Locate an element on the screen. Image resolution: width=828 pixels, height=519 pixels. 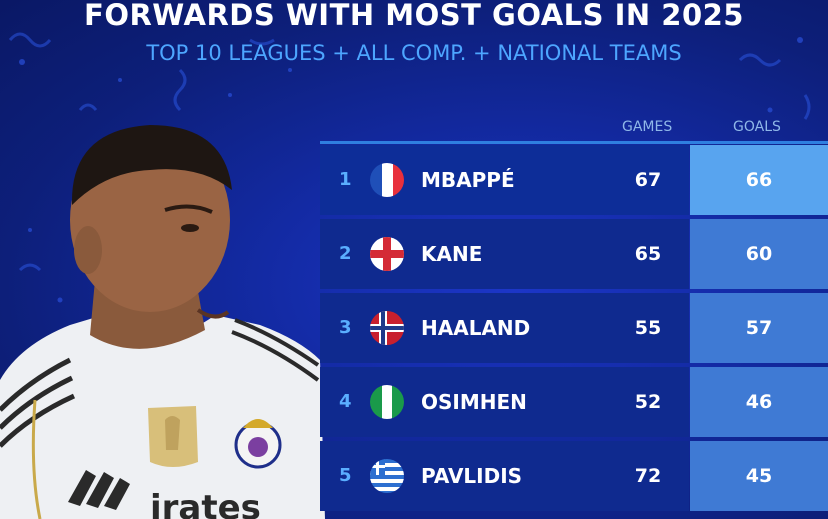
goals-cell: 45 is located at coordinates (759, 476).